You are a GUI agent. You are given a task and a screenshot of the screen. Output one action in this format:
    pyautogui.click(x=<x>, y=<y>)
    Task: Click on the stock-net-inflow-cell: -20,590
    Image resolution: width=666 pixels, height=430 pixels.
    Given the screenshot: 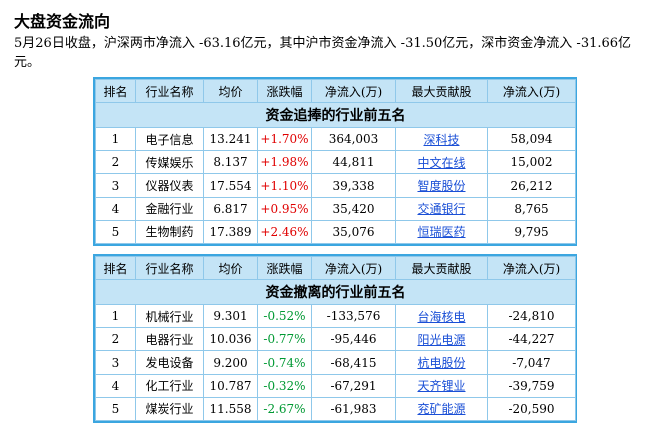 What is the action you would take?
    pyautogui.click(x=531, y=409)
    